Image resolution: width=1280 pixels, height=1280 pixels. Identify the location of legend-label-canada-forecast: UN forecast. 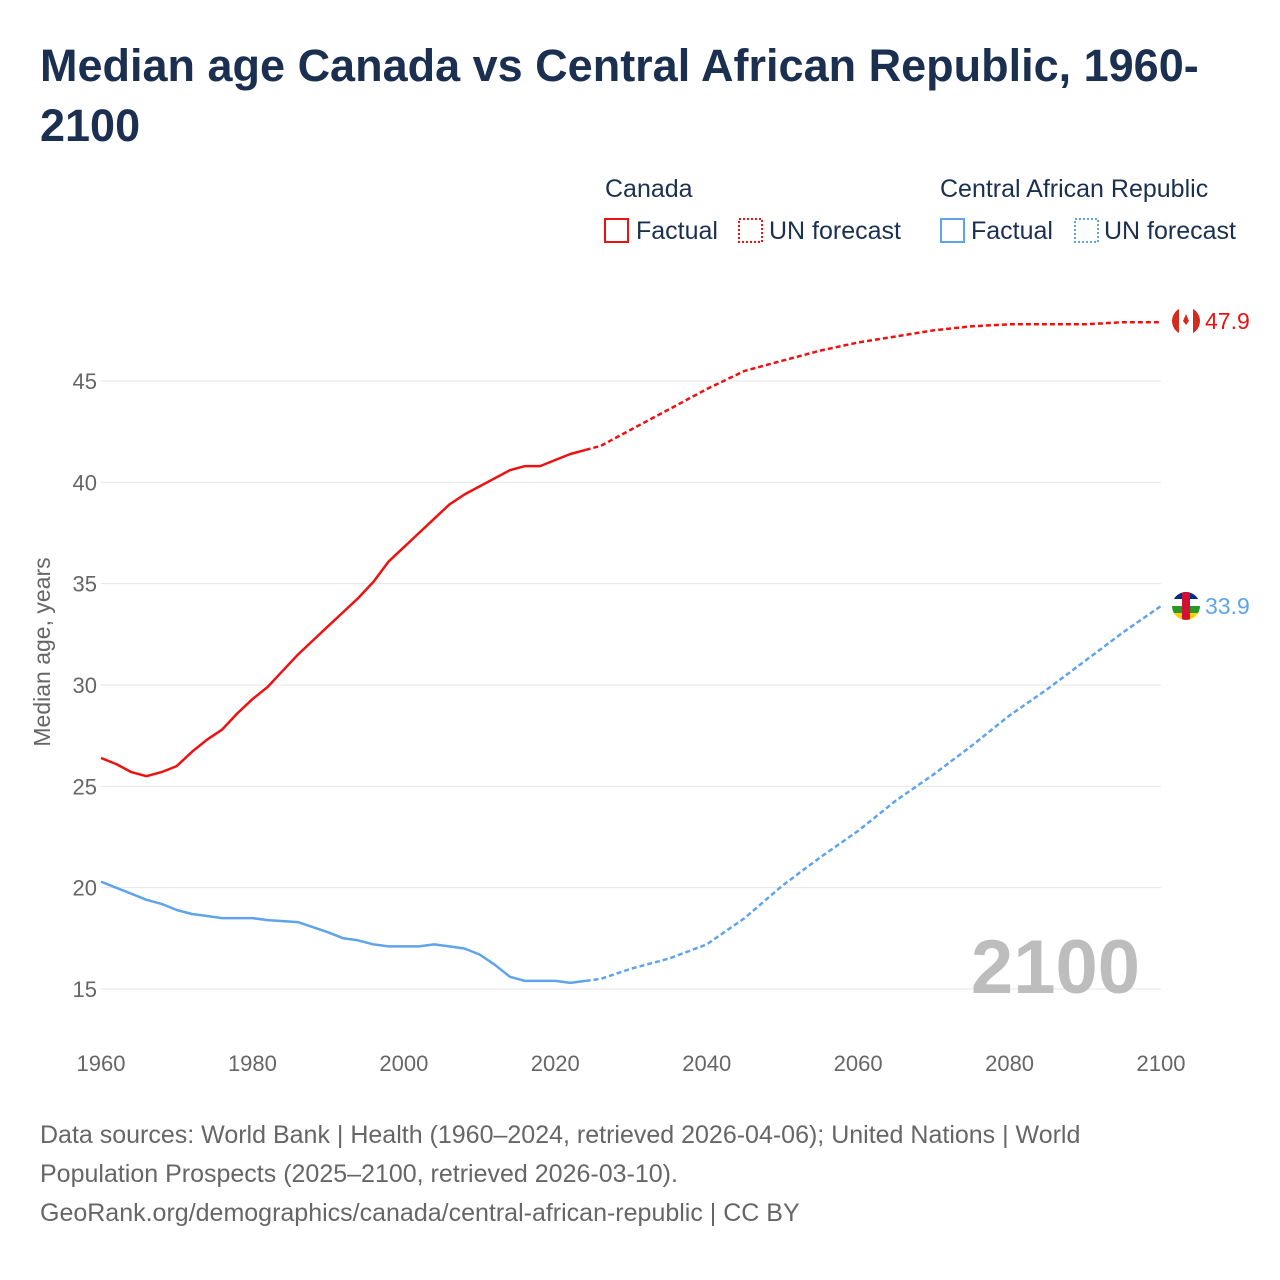
(835, 231).